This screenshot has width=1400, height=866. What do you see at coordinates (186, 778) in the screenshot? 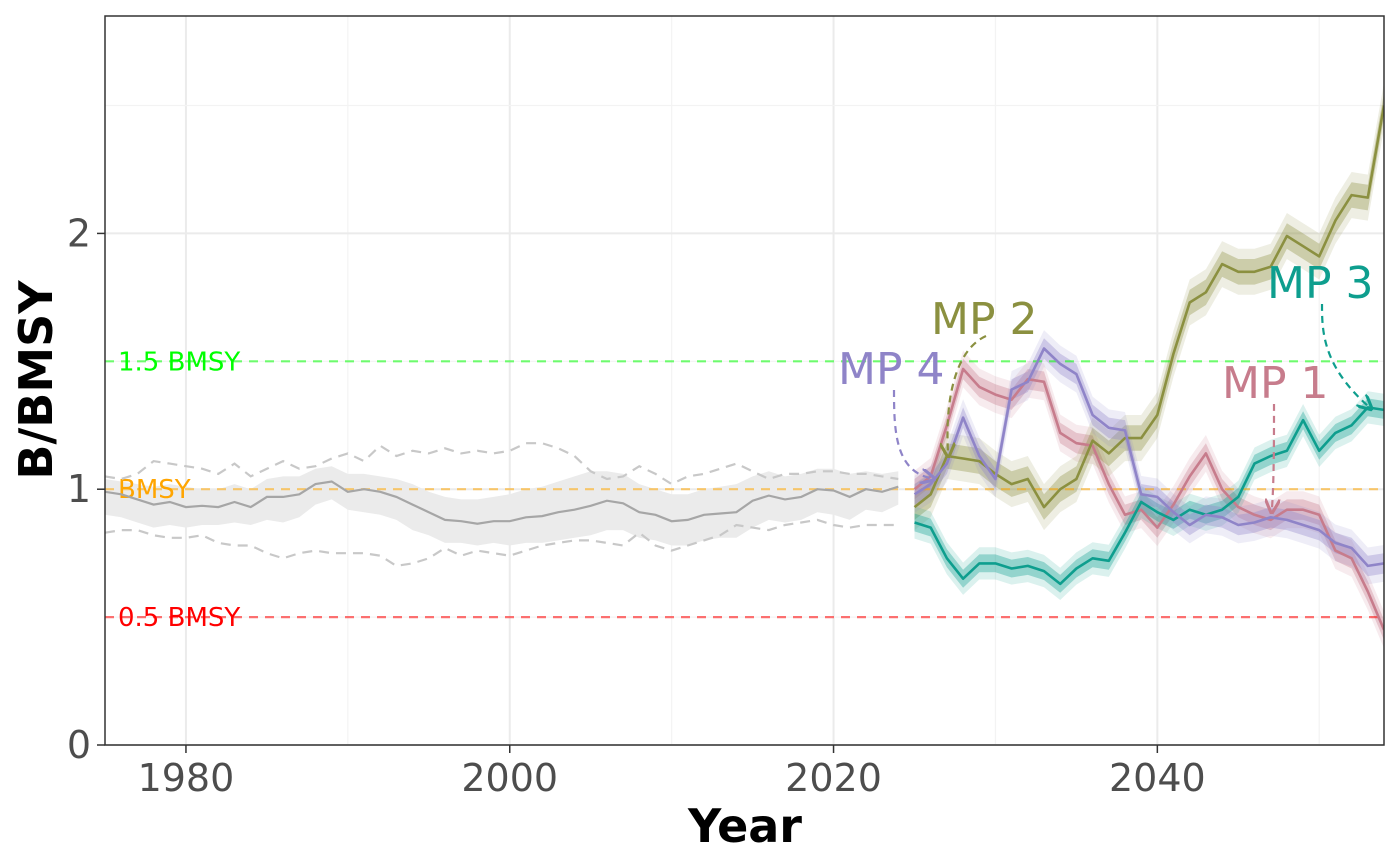
I see `x-tick-label-1: 1980` at bounding box center [186, 778].